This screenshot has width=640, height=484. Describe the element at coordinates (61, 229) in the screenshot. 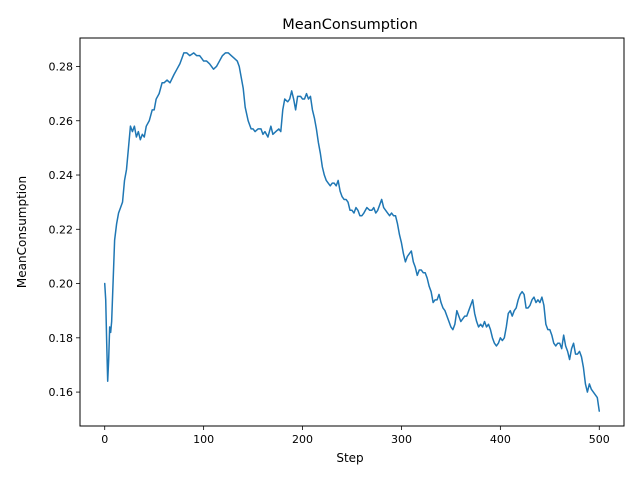

I see `y-tick-label: 0.22` at that location.